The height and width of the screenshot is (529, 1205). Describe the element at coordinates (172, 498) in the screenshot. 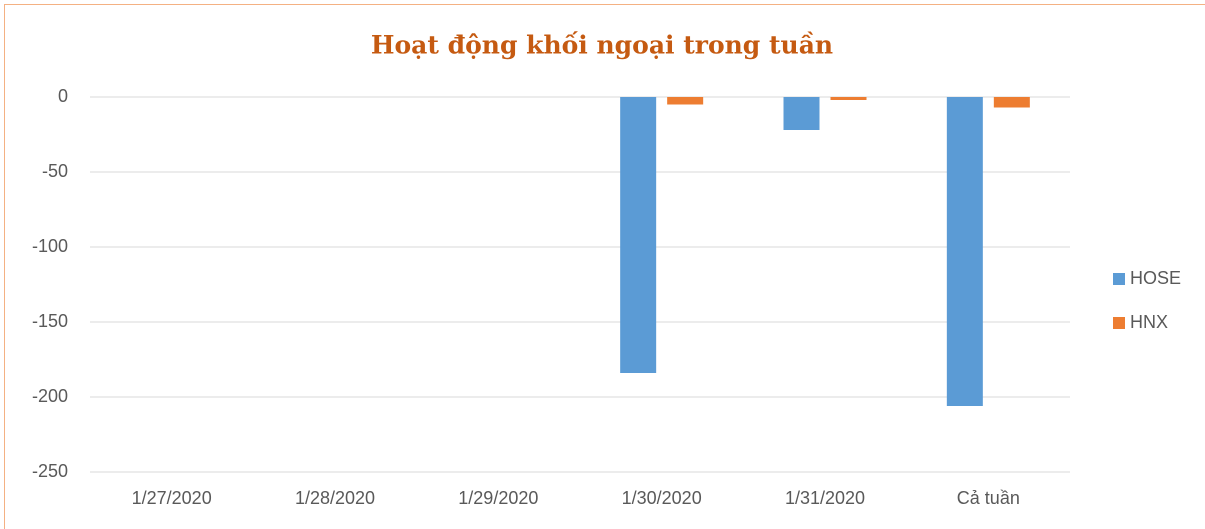

I see `x-tick-label: 1/27/2020` at that location.